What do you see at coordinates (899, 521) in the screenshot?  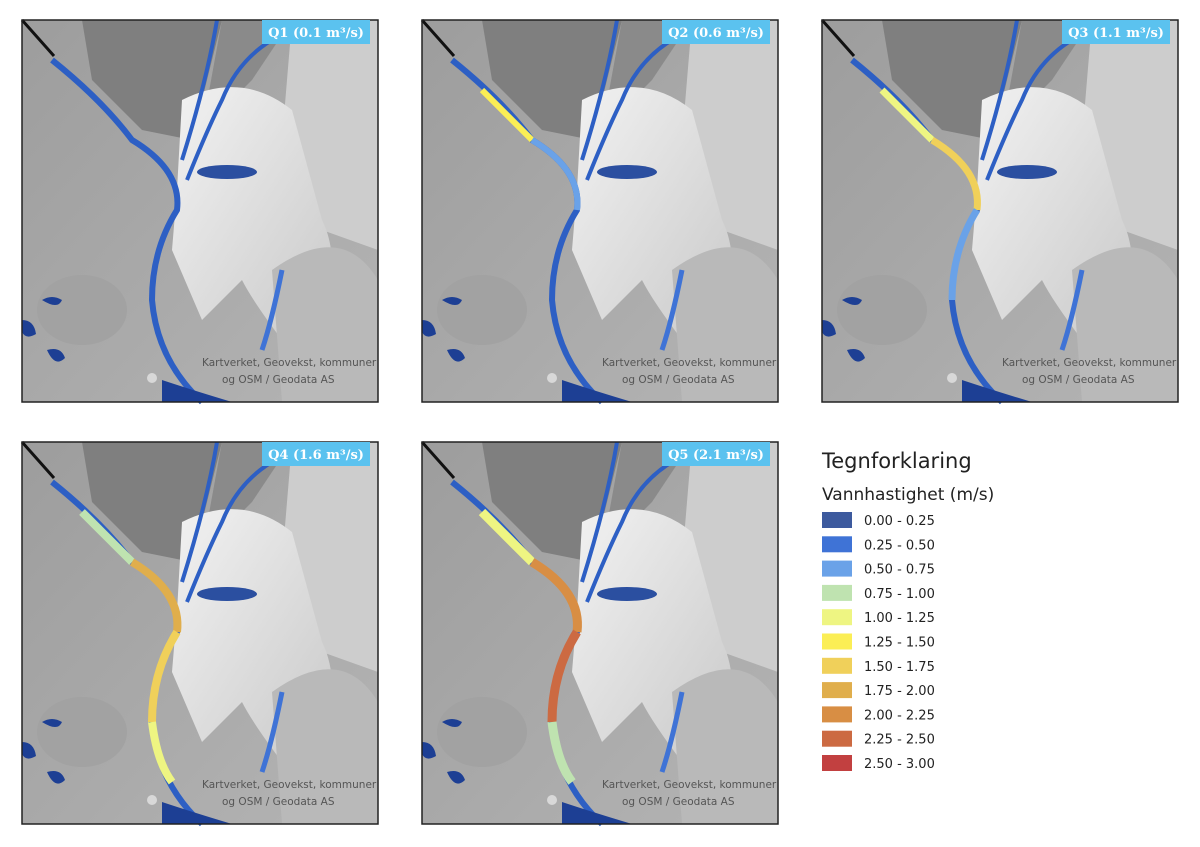 I see `legend-label: 0.00 - 0.25` at bounding box center [899, 521].